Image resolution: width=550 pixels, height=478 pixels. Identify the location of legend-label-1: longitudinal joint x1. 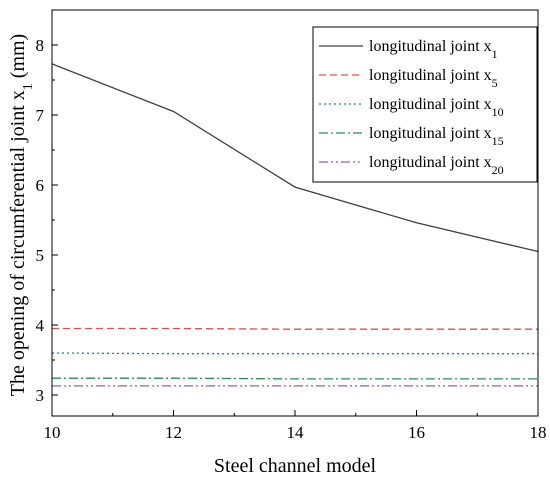
(433, 49).